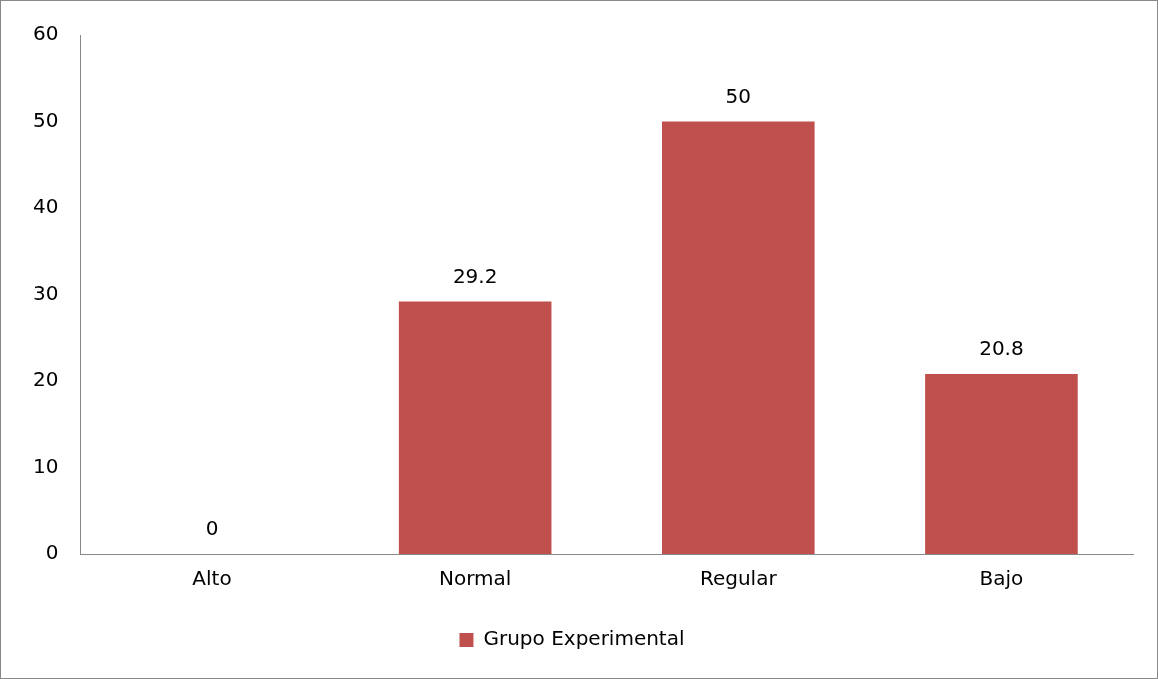 The height and width of the screenshot is (679, 1158). What do you see at coordinates (46, 379) in the screenshot?
I see `y-tick-label: 20` at bounding box center [46, 379].